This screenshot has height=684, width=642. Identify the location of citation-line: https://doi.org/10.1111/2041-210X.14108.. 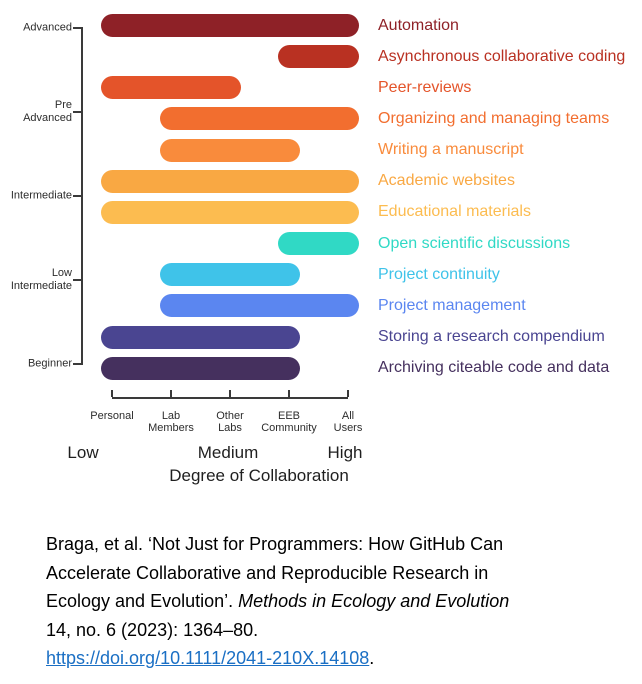
(333, 658).